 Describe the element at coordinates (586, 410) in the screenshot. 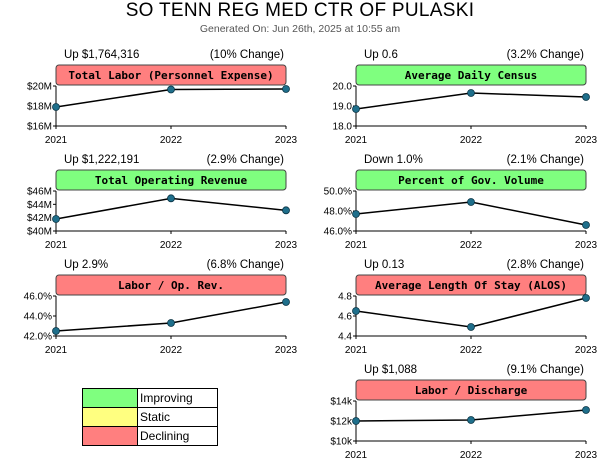

I see `chart-7-point-2023` at that location.